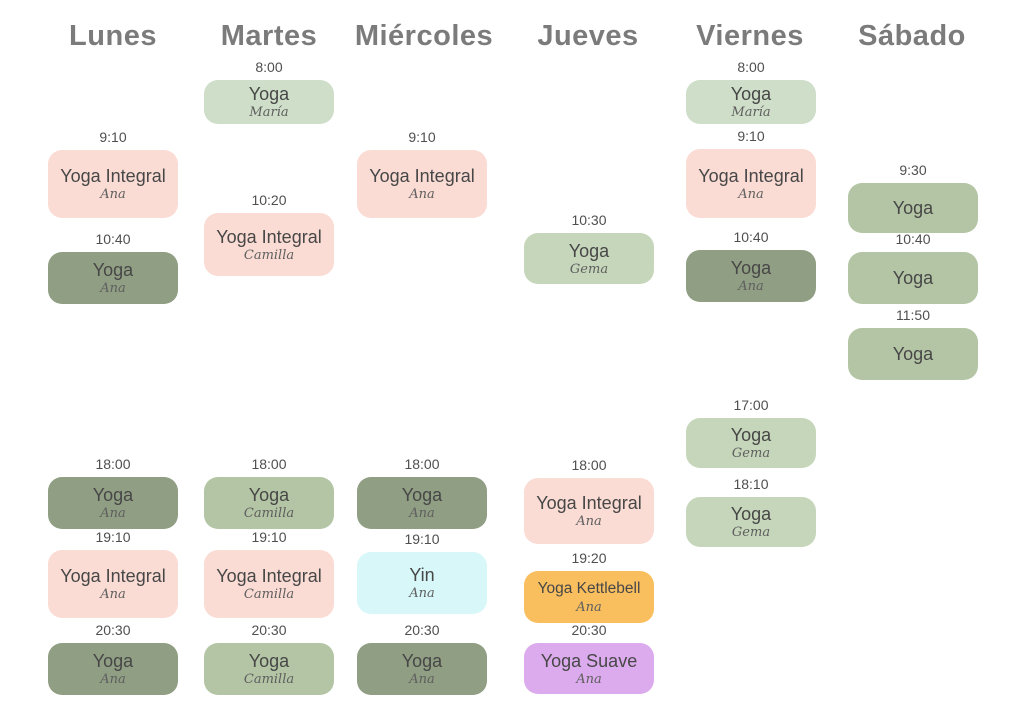 The image size is (1024, 724). Describe the element at coordinates (422, 575) in the screenshot. I see `class-title: Yin` at that location.